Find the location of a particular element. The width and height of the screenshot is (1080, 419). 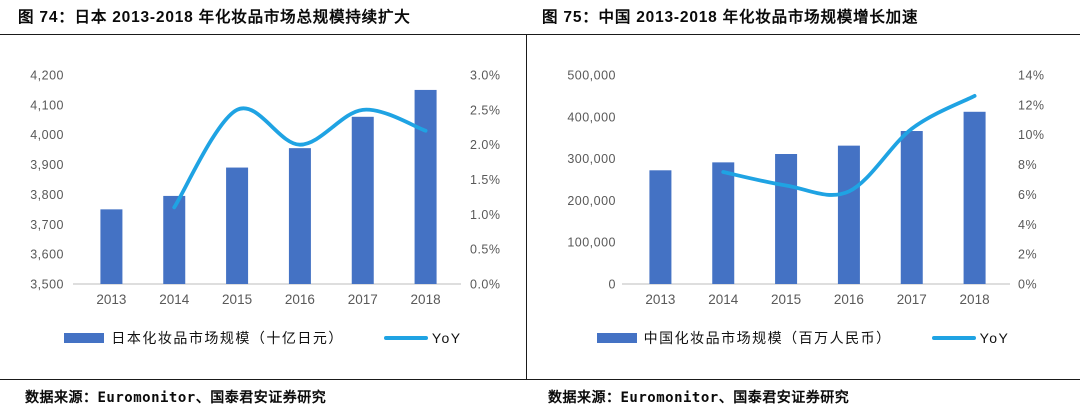

china-yoy-legend-swatch is located at coordinates (953, 338).